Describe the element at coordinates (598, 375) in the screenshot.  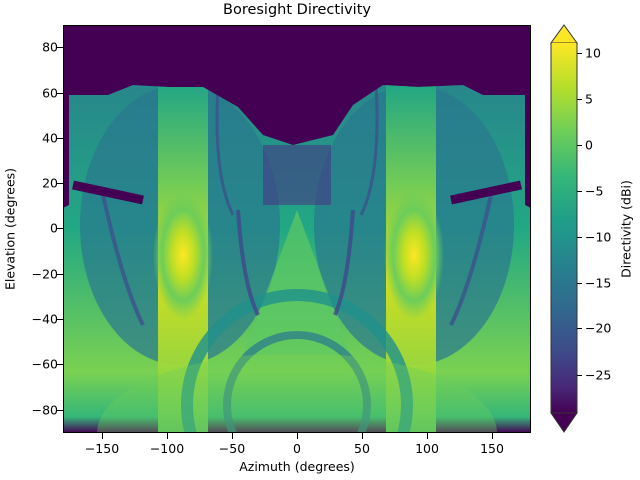
I see `colorbar-tick-label: −25` at that location.